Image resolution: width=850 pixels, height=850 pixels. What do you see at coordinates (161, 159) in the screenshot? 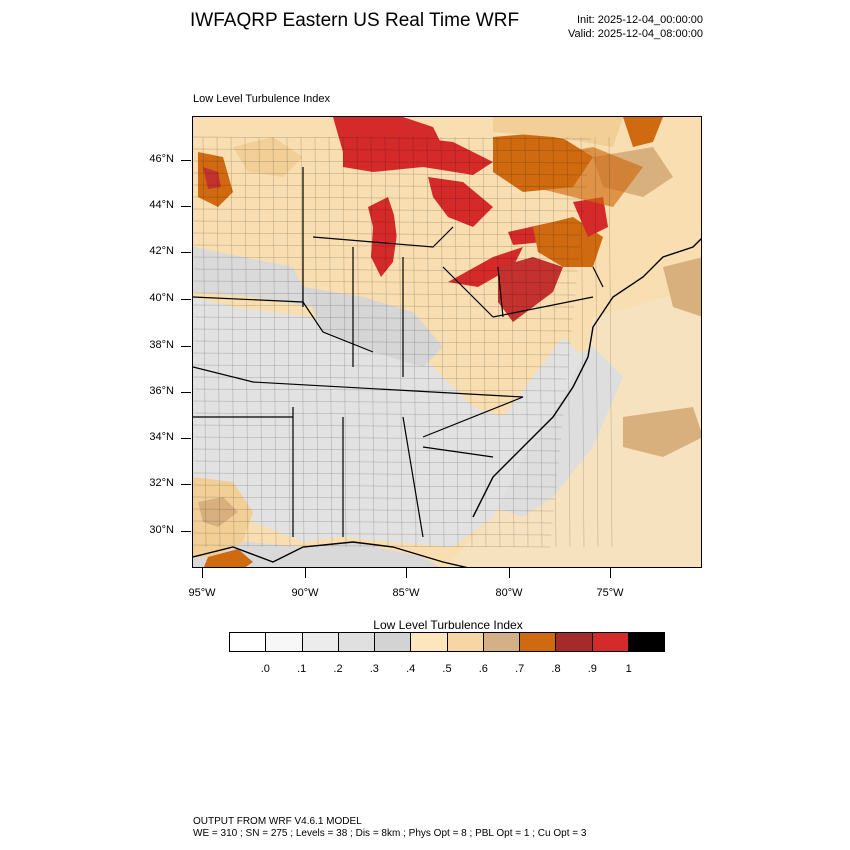
I see `lat-label-46: 46°N` at bounding box center [161, 159].